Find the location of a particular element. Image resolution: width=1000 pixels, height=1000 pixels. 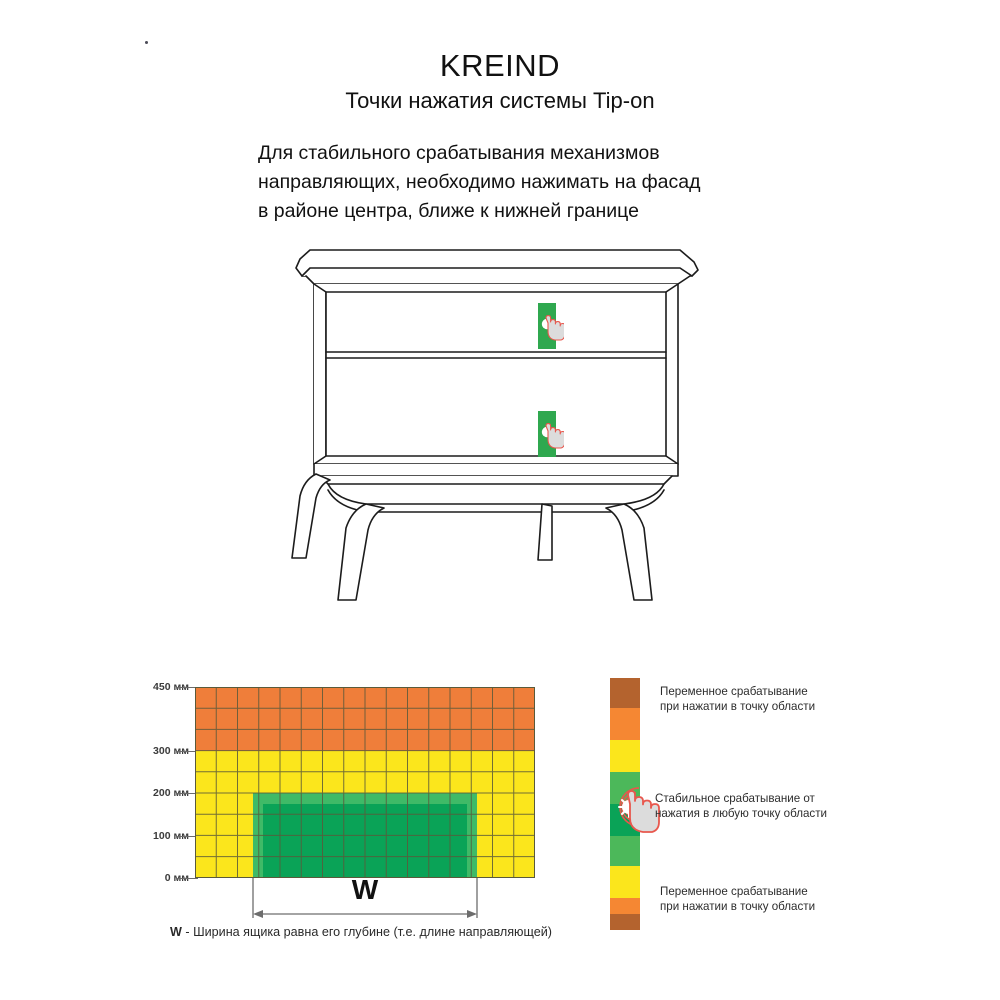

heatmap-plot-area is located at coordinates (365, 782).